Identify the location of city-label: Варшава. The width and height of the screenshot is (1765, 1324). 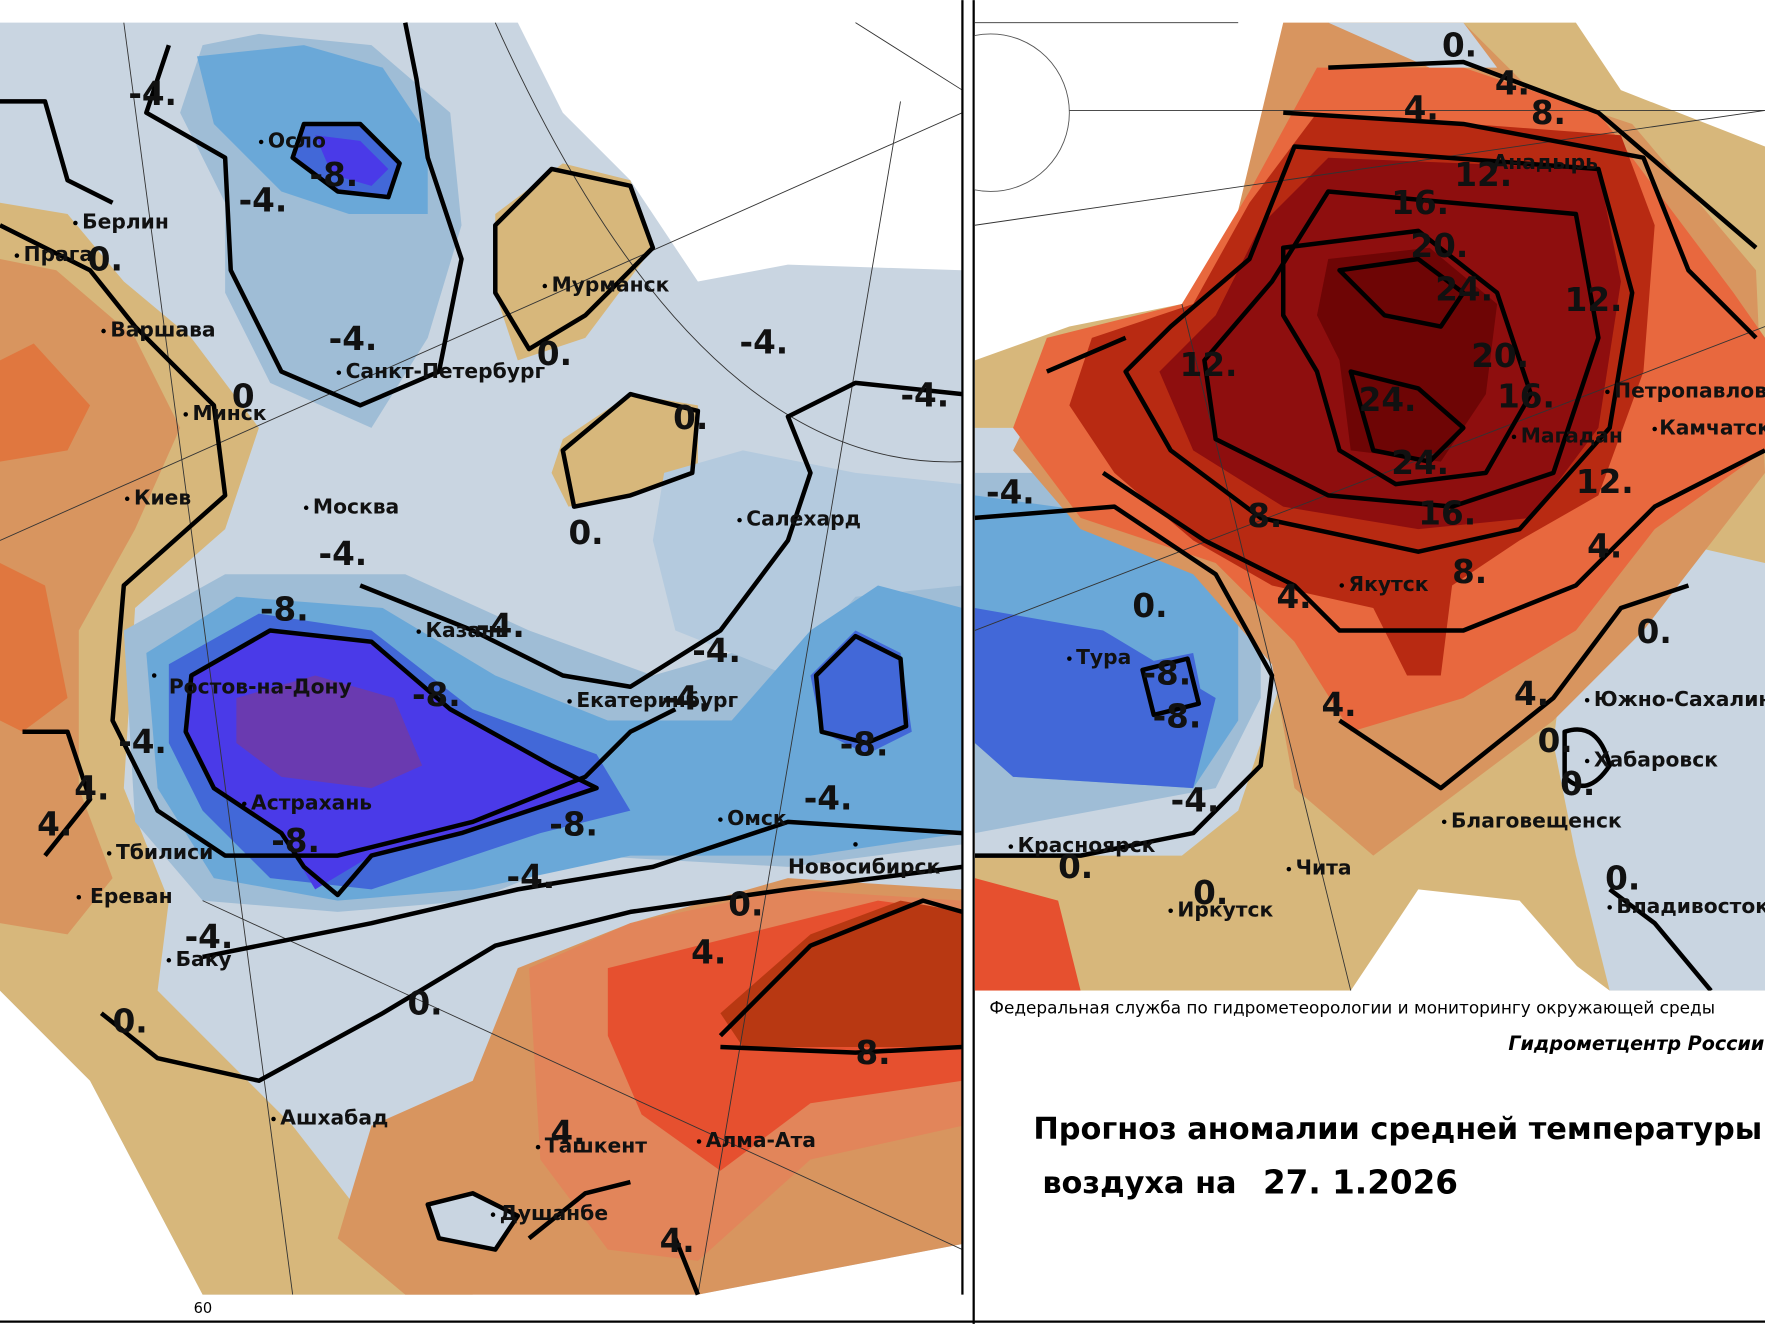
(162, 330).